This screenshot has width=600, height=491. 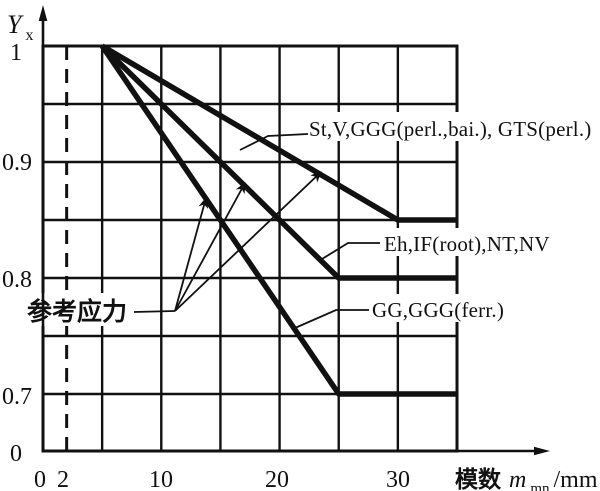 I want to click on x-tick-10: 10, so click(x=161, y=479).